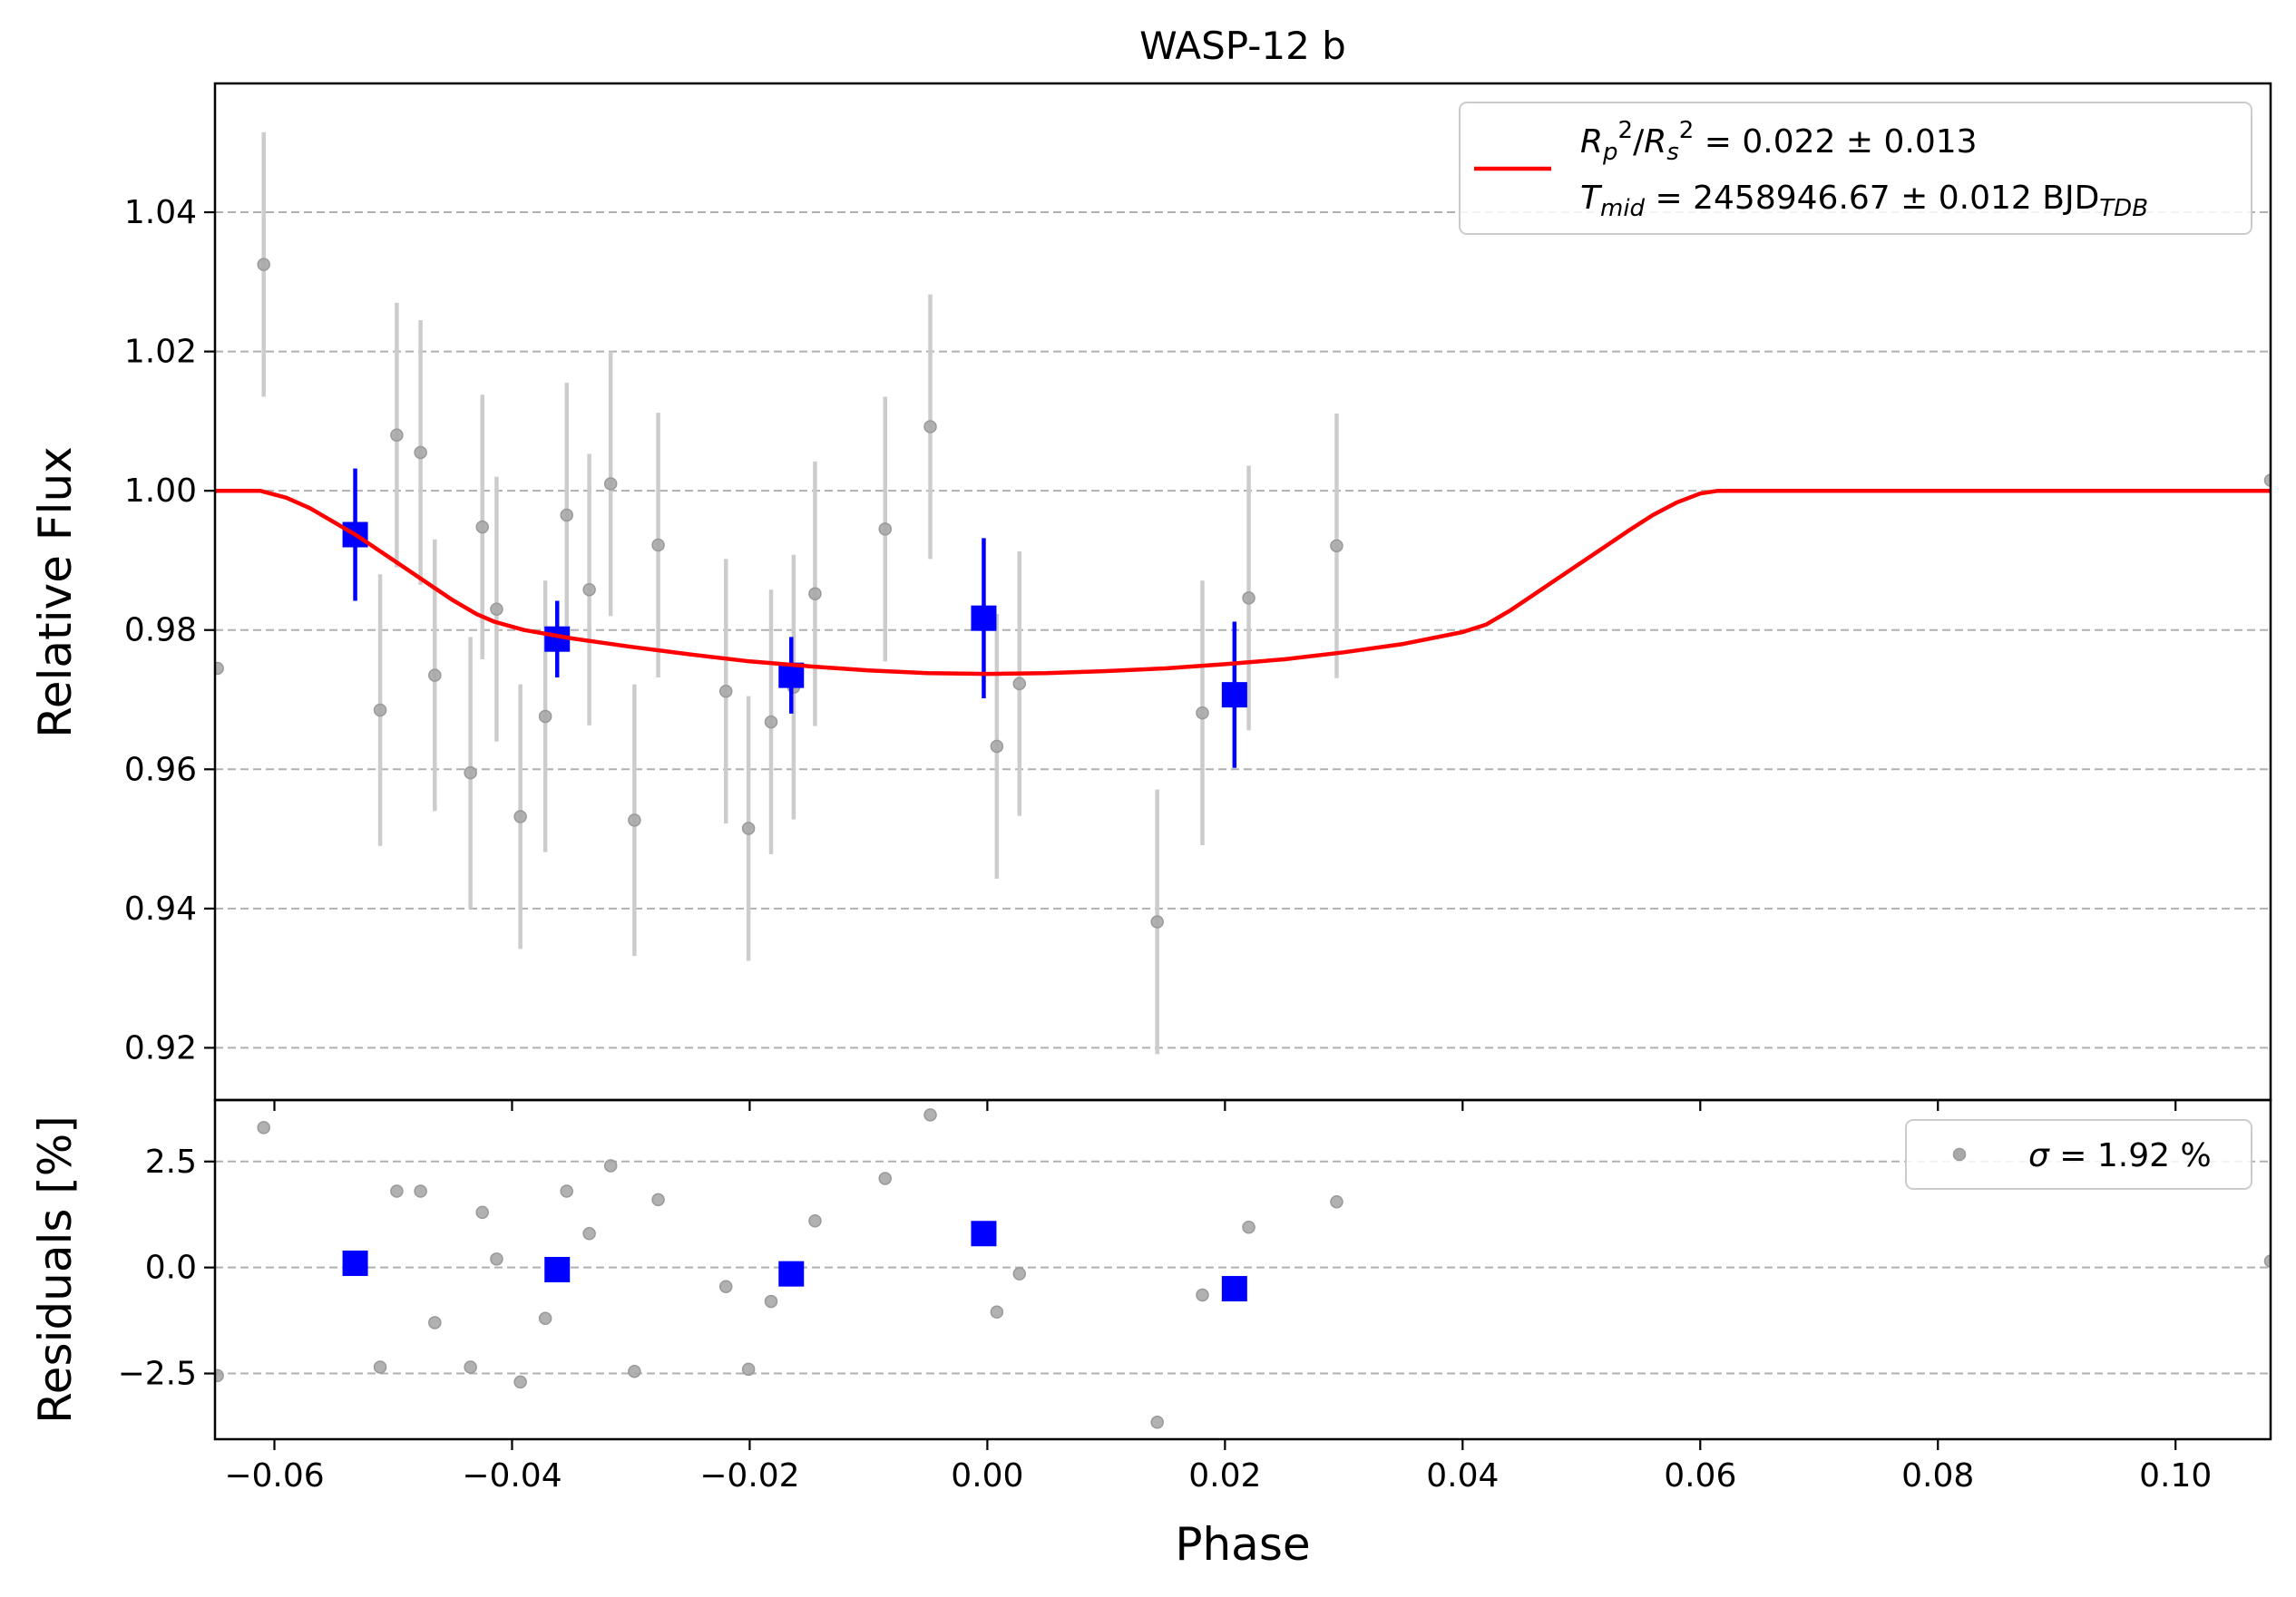  What do you see at coordinates (160, 352) in the screenshot?
I see `main-y-tick-label: 1.02` at bounding box center [160, 352].